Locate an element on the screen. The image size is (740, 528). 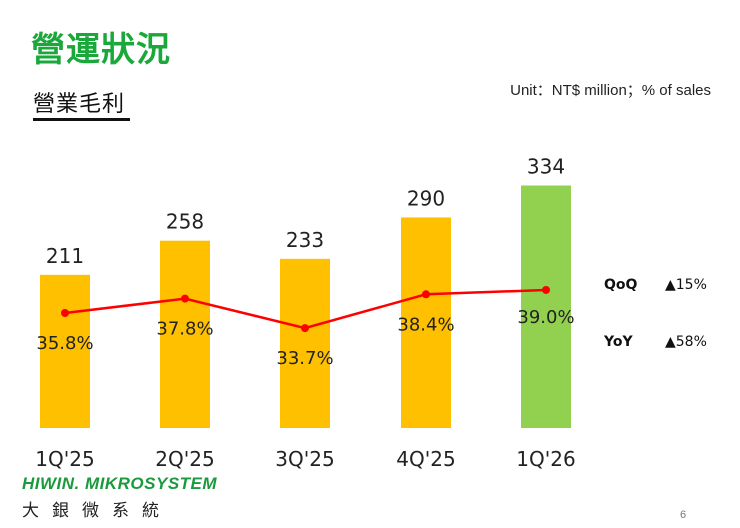
margin-label: 33.7% is located at coordinates (304, 358).